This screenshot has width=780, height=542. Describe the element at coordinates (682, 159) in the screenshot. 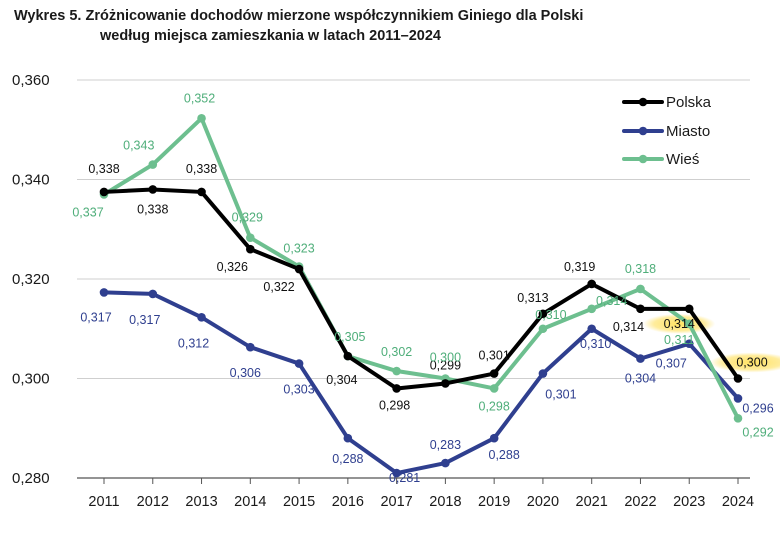

I see `legend-label: Wieś` at that location.